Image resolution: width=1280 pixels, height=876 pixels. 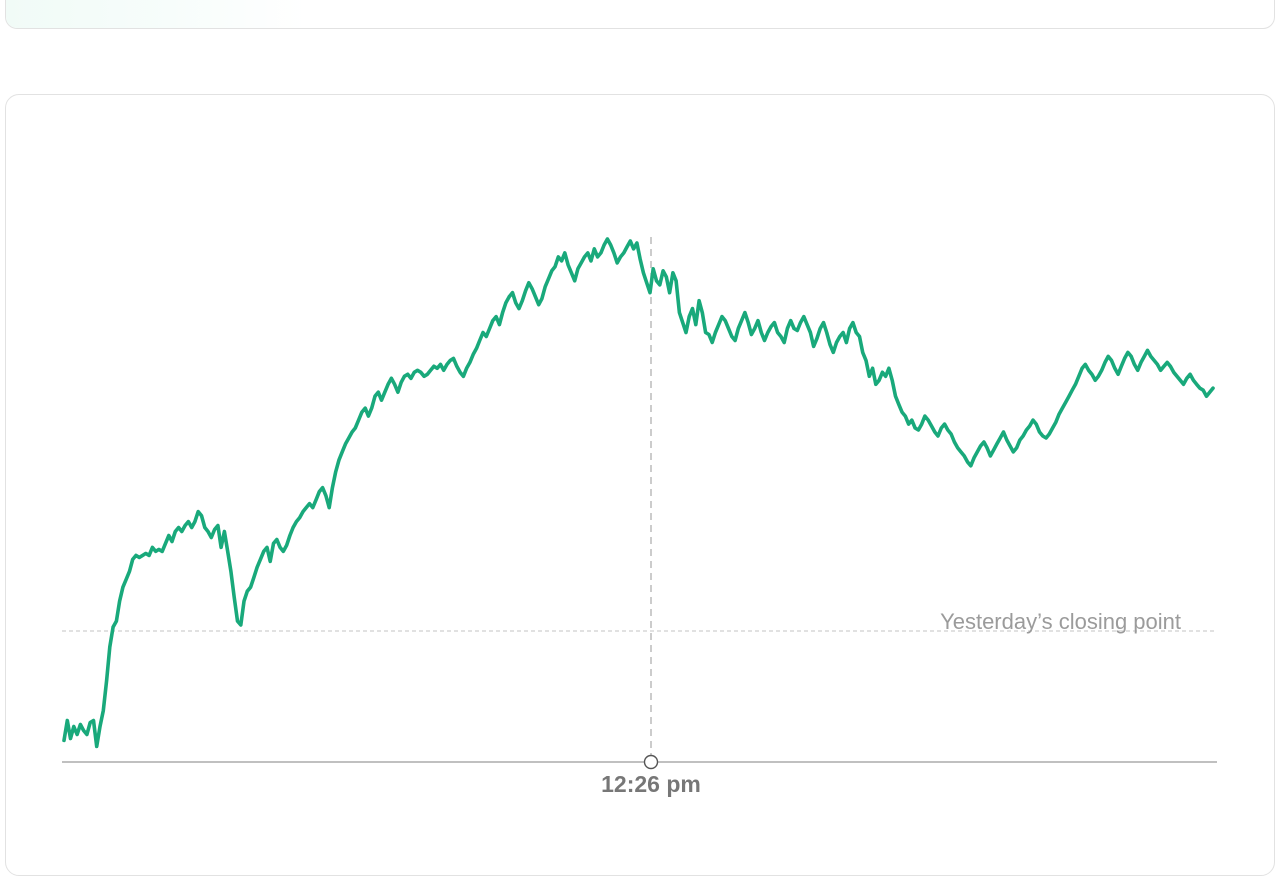 I want to click on decorative-pattern, so click(x=156, y=14).